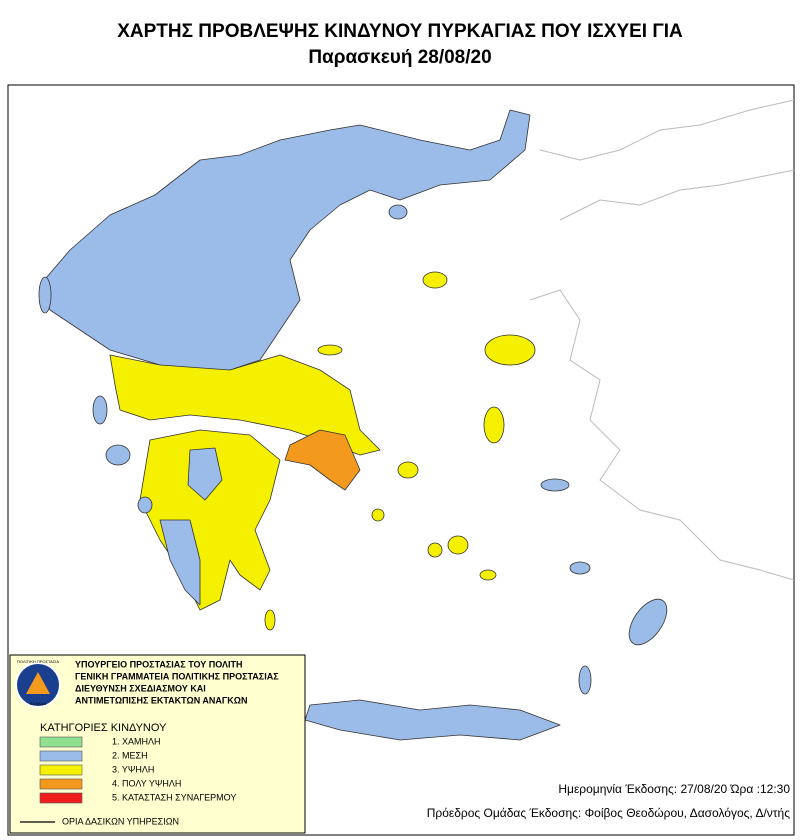  Describe the element at coordinates (100, 410) in the screenshot. I see `island-lefkada` at that location.